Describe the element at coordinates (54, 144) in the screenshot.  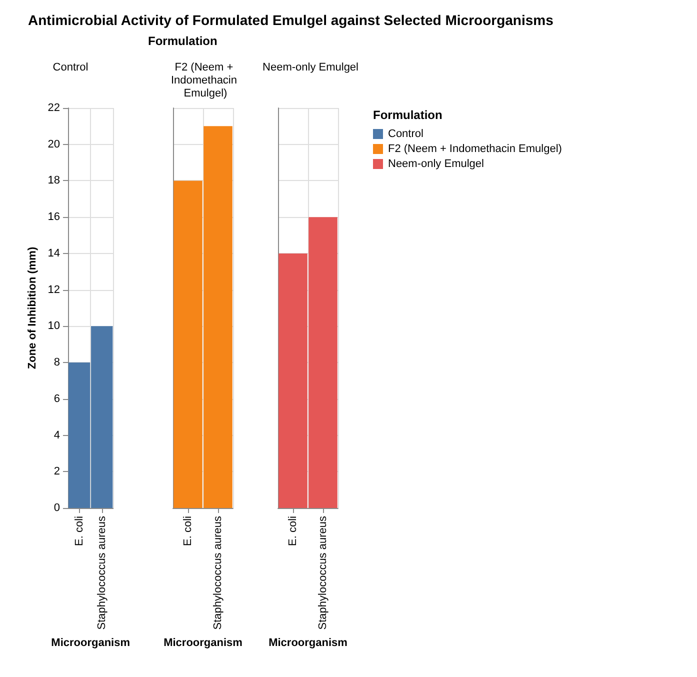
I see `y-tick-label: 20` at that location.